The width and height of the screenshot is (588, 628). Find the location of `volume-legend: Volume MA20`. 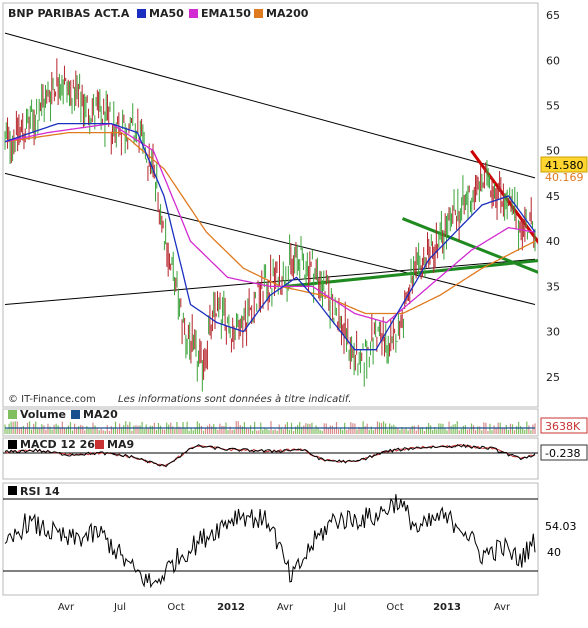

volume-legend: Volume MA20 is located at coordinates (63, 414).